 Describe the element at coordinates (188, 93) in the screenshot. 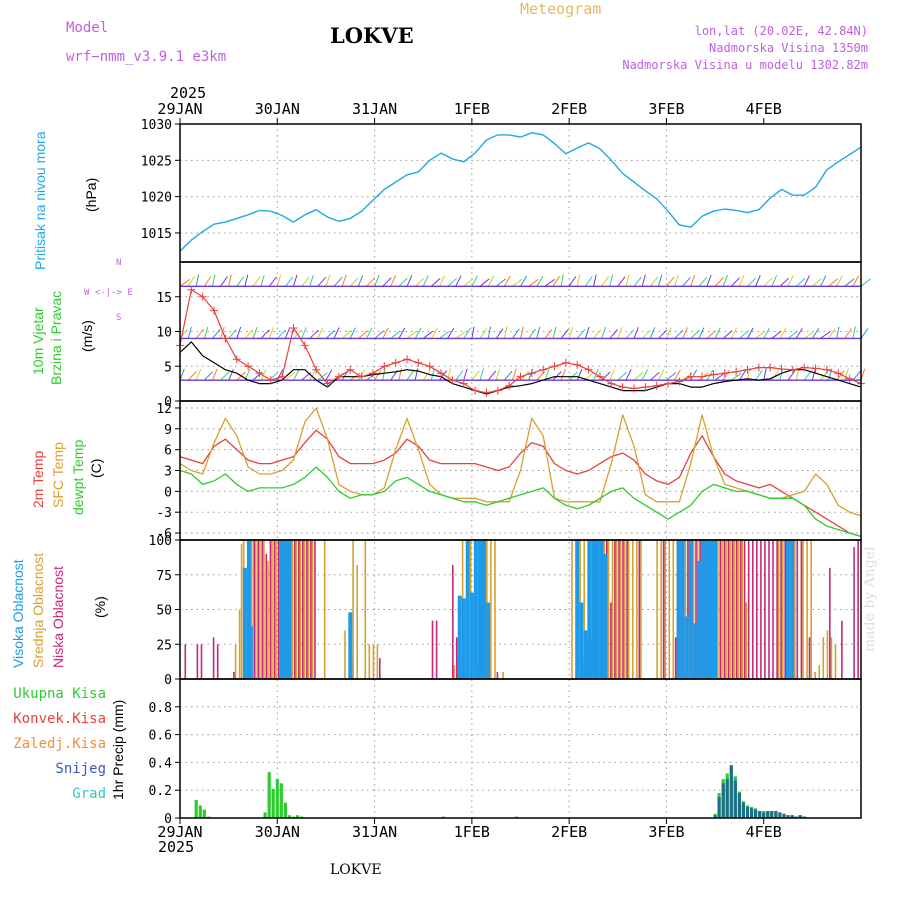

I see `year-top: 2025` at that location.